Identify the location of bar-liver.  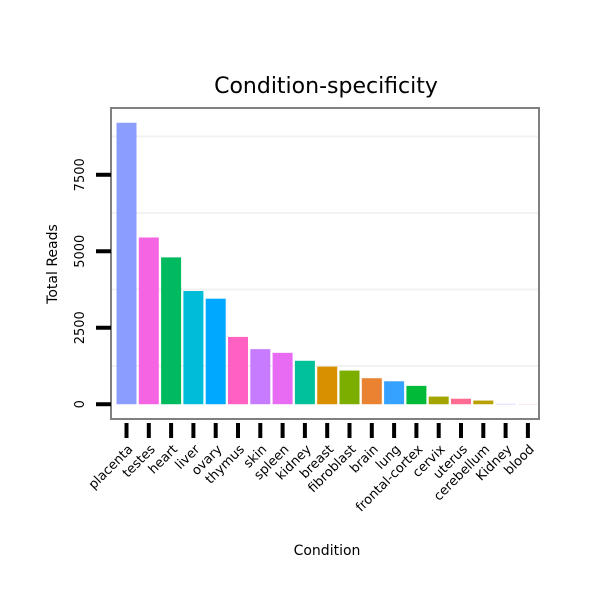
(193, 348).